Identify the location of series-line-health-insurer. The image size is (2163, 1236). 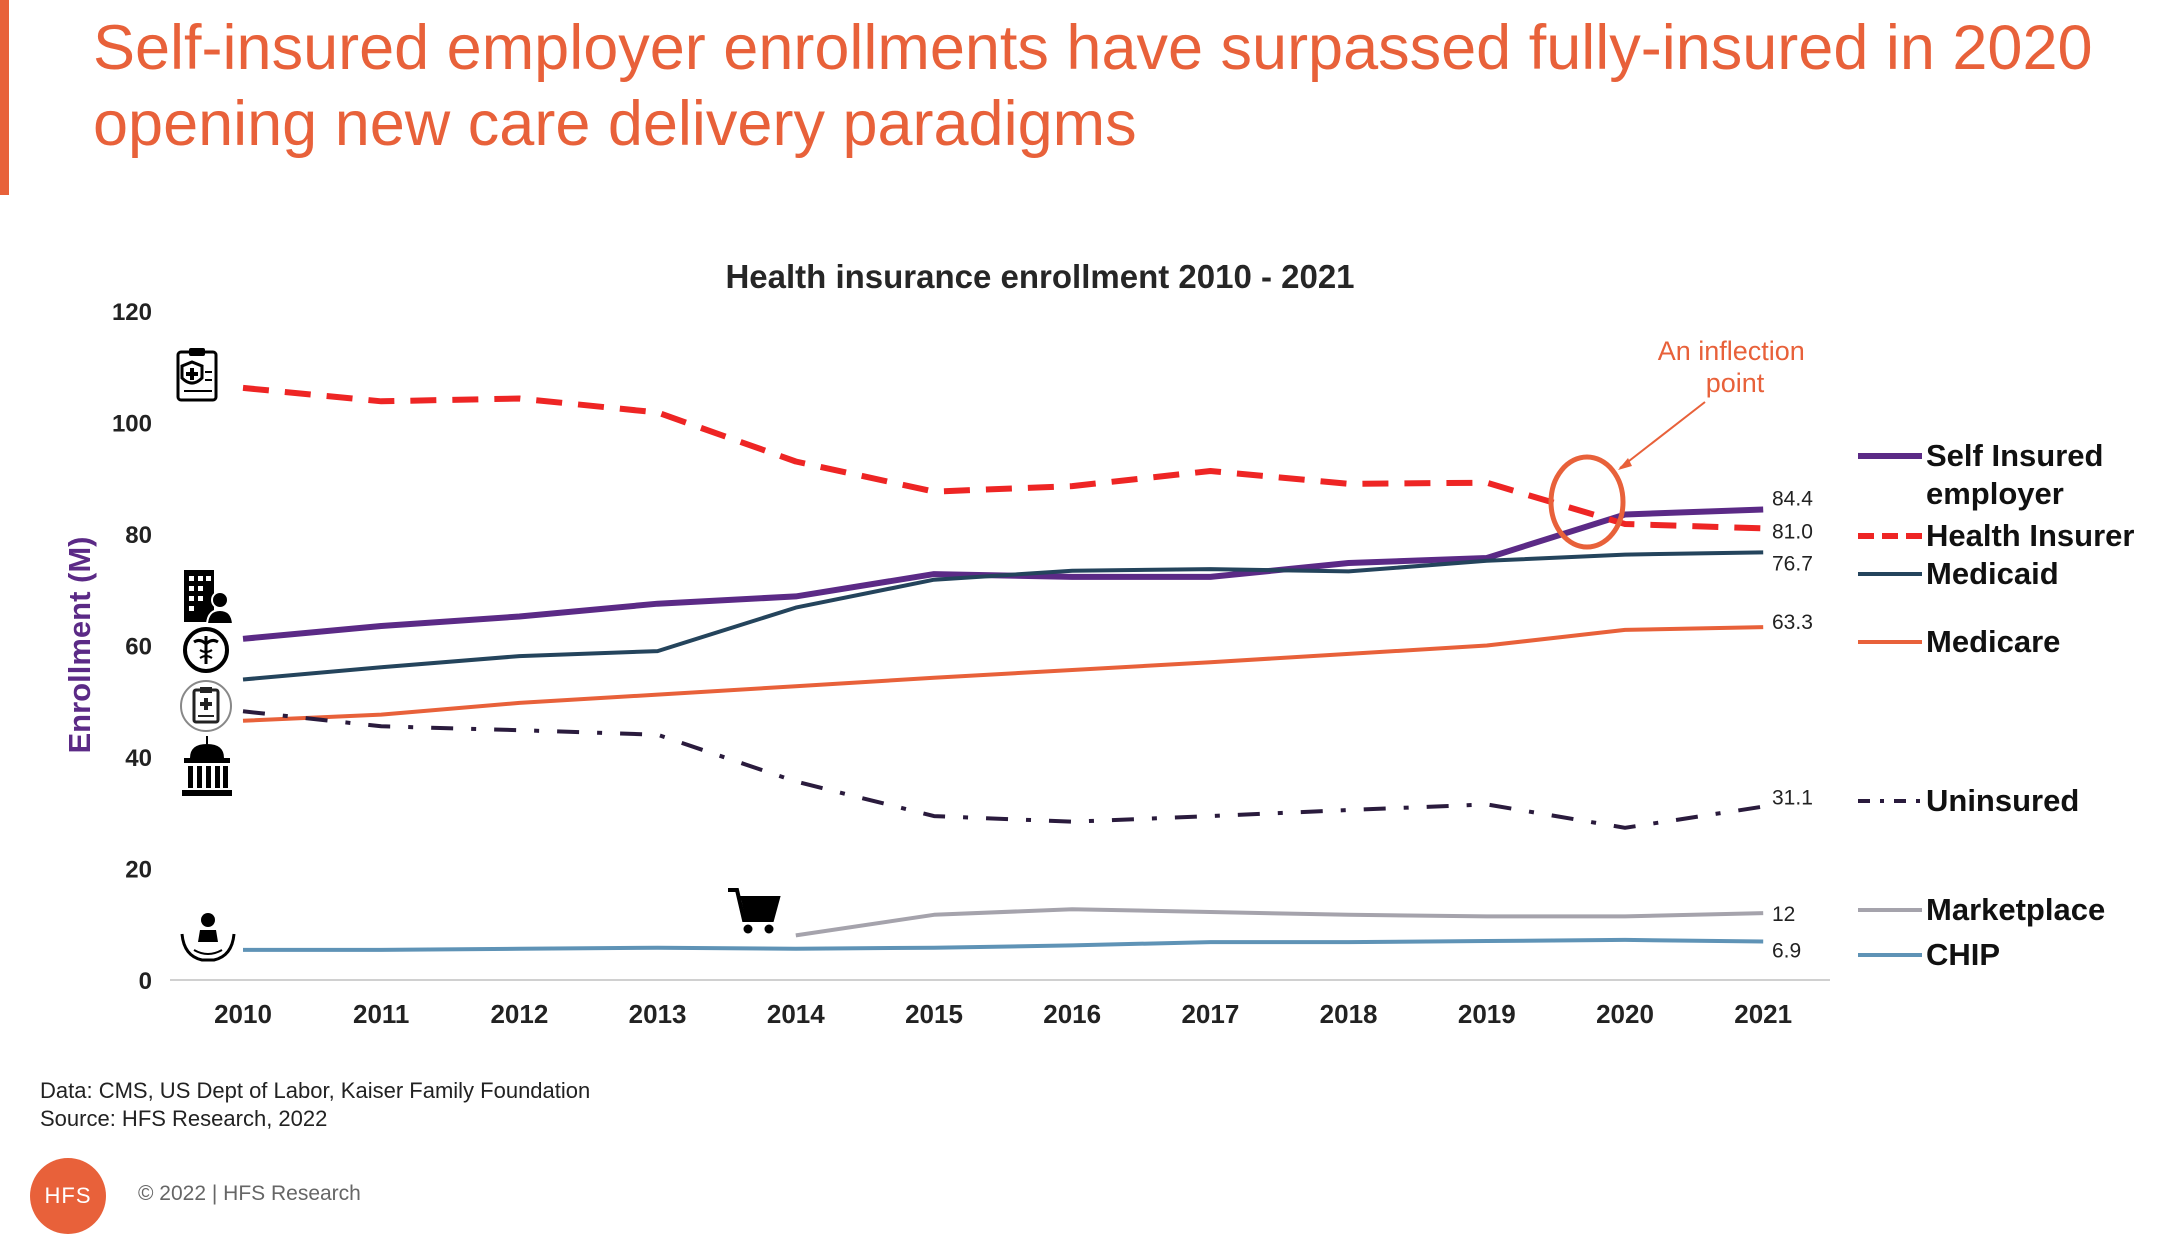
(1003, 458).